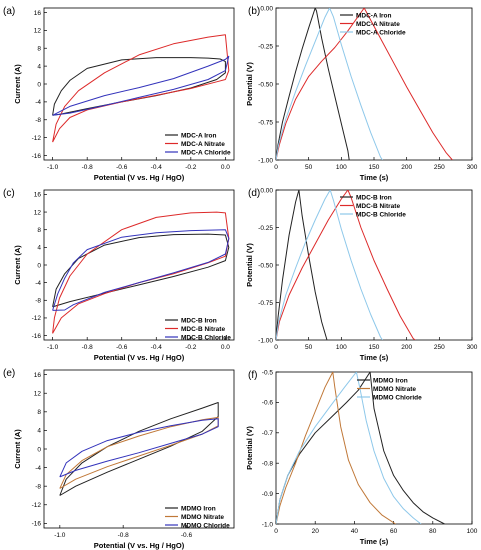 The image size is (481, 550). Describe the element at coordinates (309, 347) in the screenshot. I see `x-tick-label: 50` at that location.